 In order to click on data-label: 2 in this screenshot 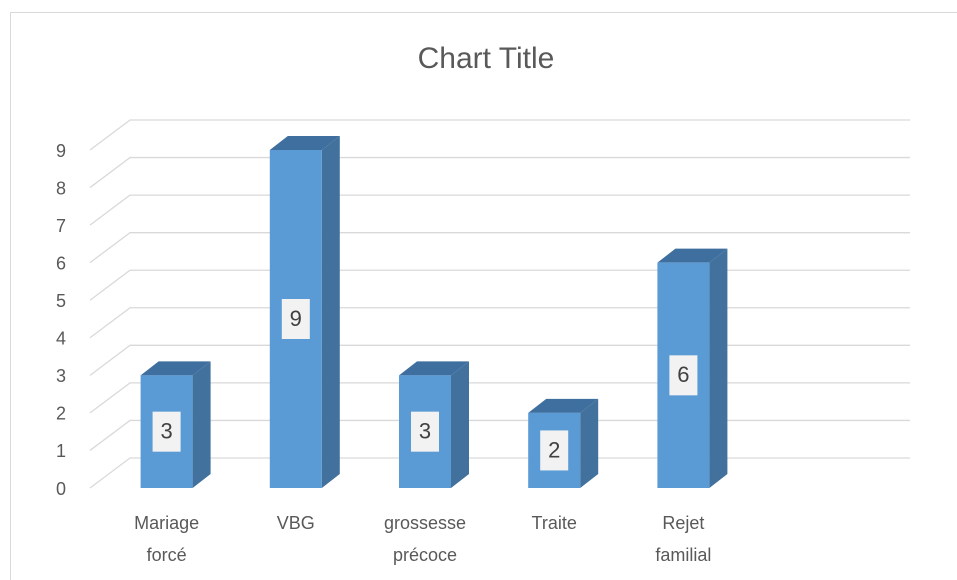, I will do `click(554, 449)`.